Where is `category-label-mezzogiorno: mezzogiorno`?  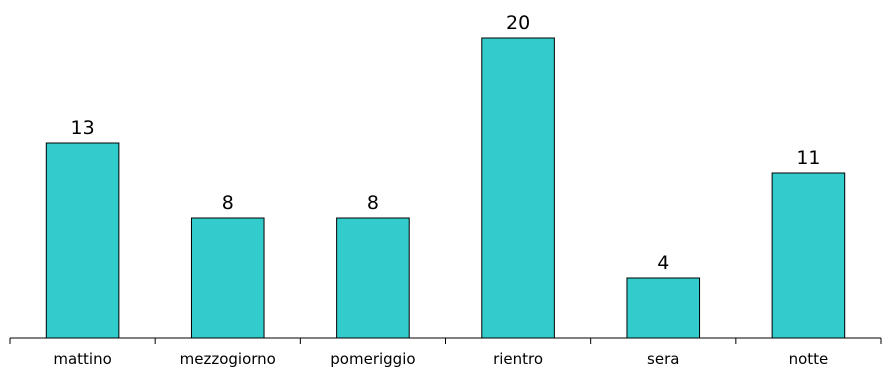
category-label-mezzogiorno: mezzogiorno is located at coordinates (228, 359).